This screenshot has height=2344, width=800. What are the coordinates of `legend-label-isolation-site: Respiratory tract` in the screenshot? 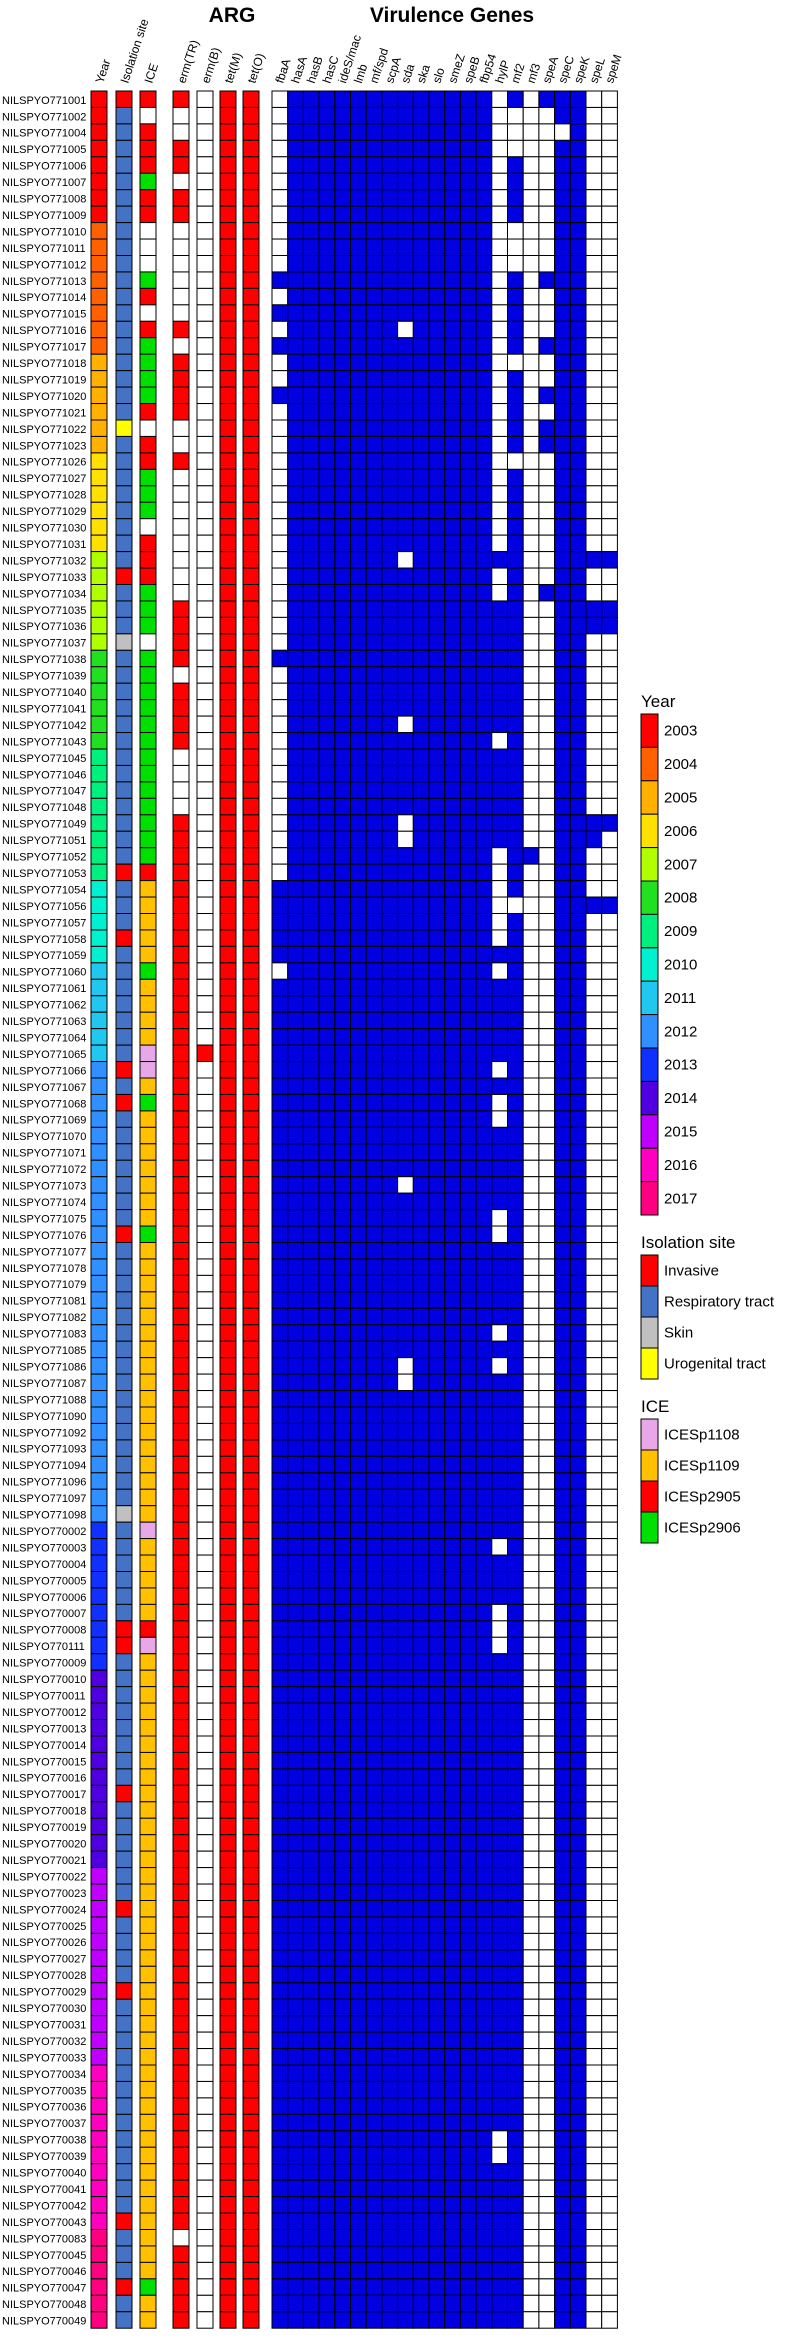 It's located at (719, 1302).